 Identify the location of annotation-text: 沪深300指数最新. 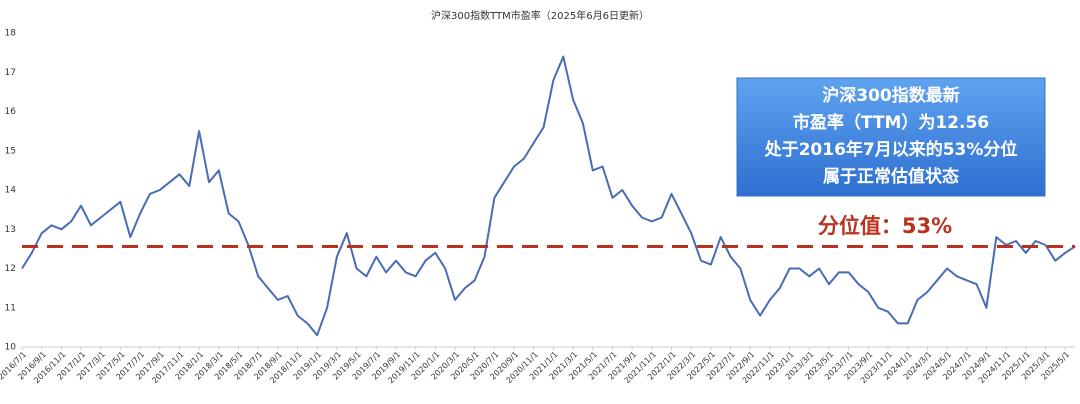
(891, 95).